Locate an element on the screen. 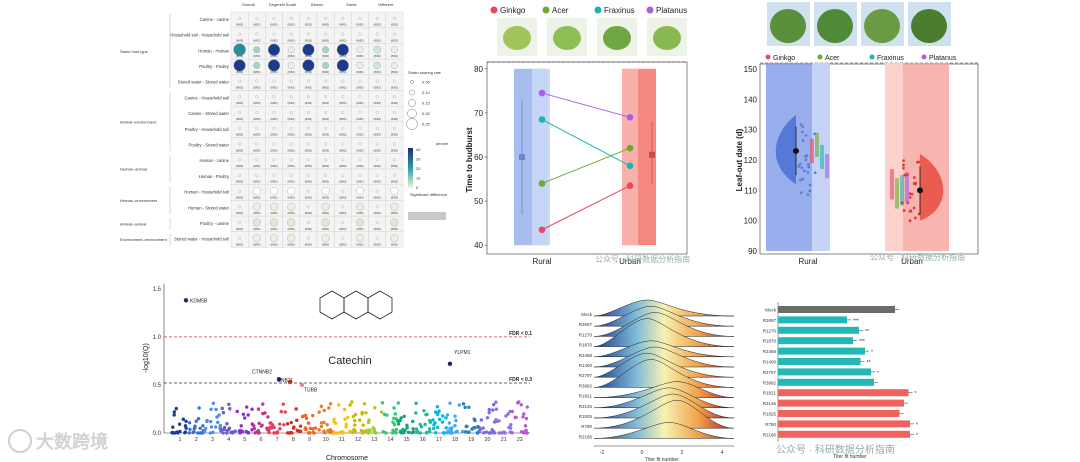 The height and width of the screenshot is (462, 1080). x-tick-label: 21 is located at coordinates (504, 440).